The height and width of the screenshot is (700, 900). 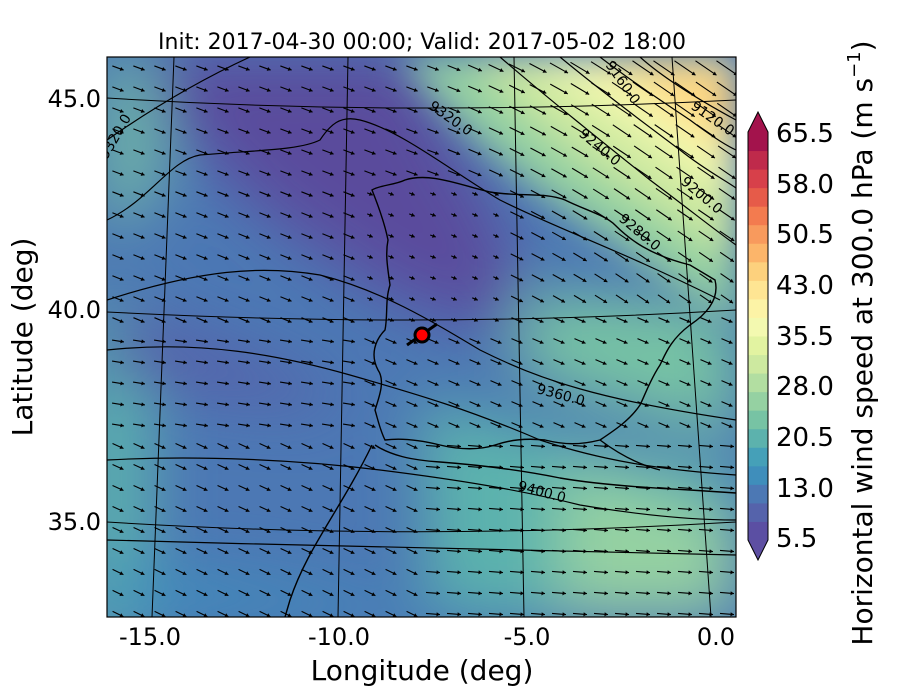 I want to click on colorbar-tick-label: 43.0, so click(x=805, y=286).